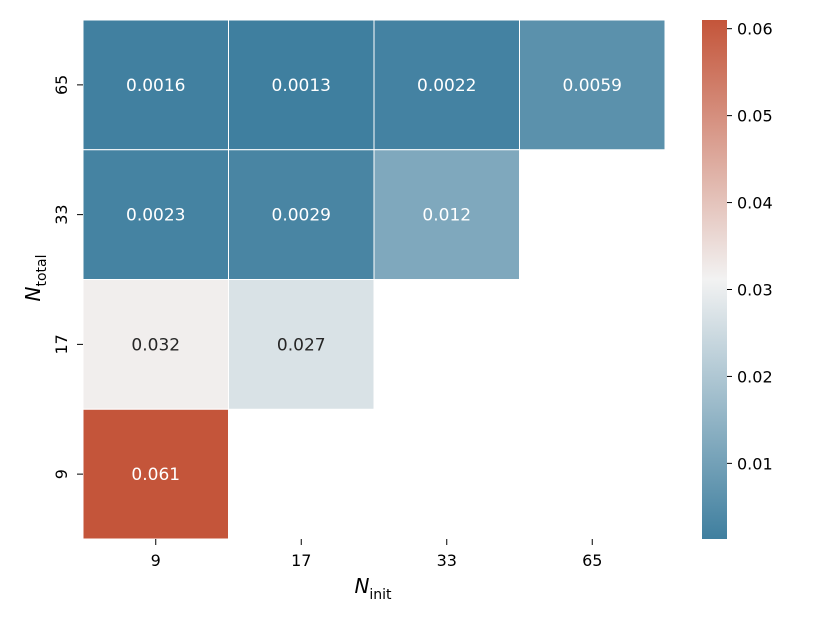  I want to click on y-axis-label: Ntotal, so click(35, 278).